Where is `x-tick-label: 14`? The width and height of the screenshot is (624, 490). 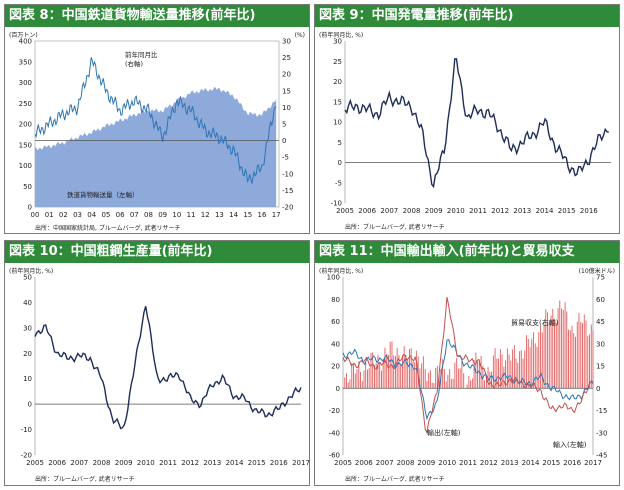 x-tick-label: 14 is located at coordinates (233, 215).